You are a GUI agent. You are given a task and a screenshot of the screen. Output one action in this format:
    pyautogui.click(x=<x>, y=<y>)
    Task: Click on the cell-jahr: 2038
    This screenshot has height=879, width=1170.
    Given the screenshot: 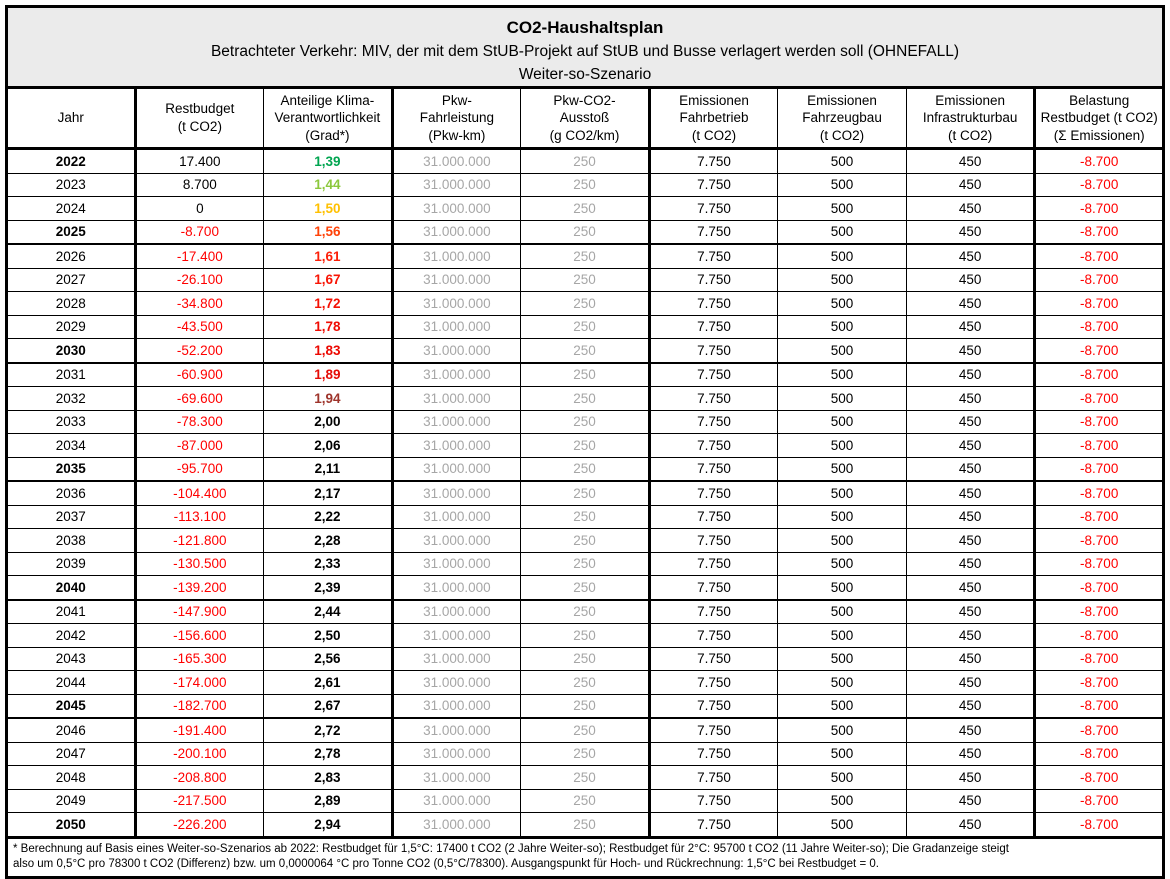 What is the action you would take?
    pyautogui.click(x=71, y=540)
    